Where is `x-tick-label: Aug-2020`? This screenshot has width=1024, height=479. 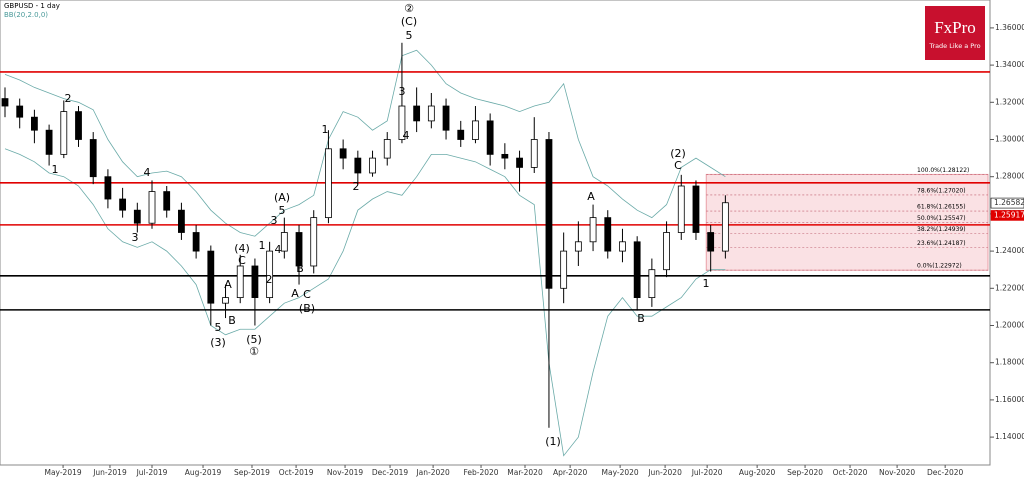
x-tick-label: Aug-2020 is located at coordinates (757, 472).